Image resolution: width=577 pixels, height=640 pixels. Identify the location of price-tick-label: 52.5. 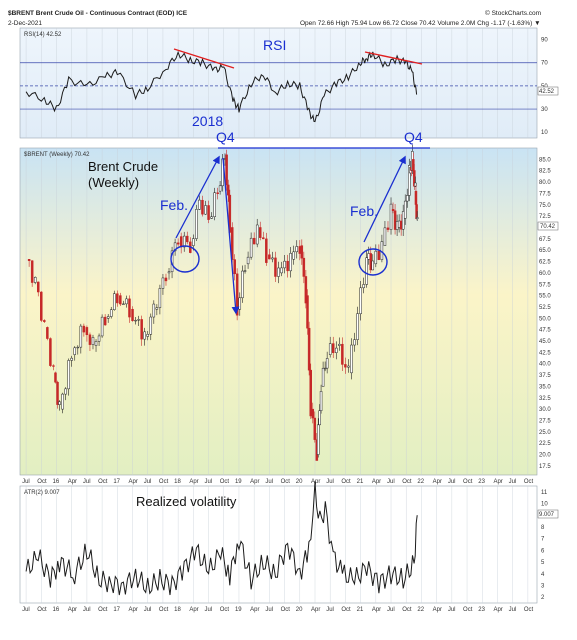
(545, 308).